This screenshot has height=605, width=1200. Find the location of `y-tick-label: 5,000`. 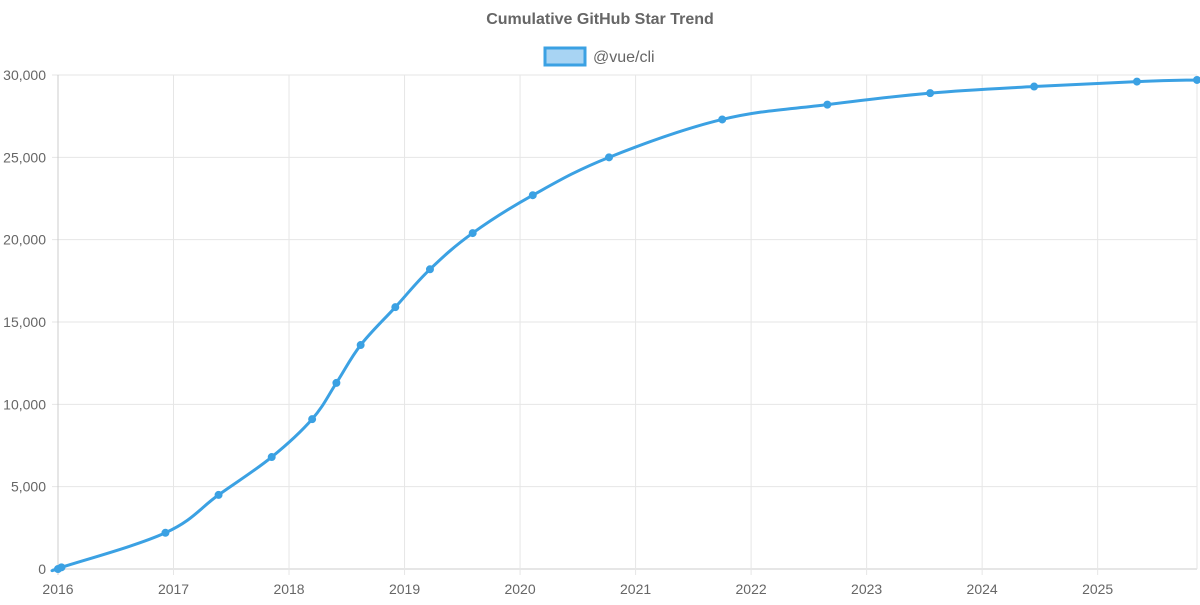

y-tick-label: 5,000 is located at coordinates (28, 487).